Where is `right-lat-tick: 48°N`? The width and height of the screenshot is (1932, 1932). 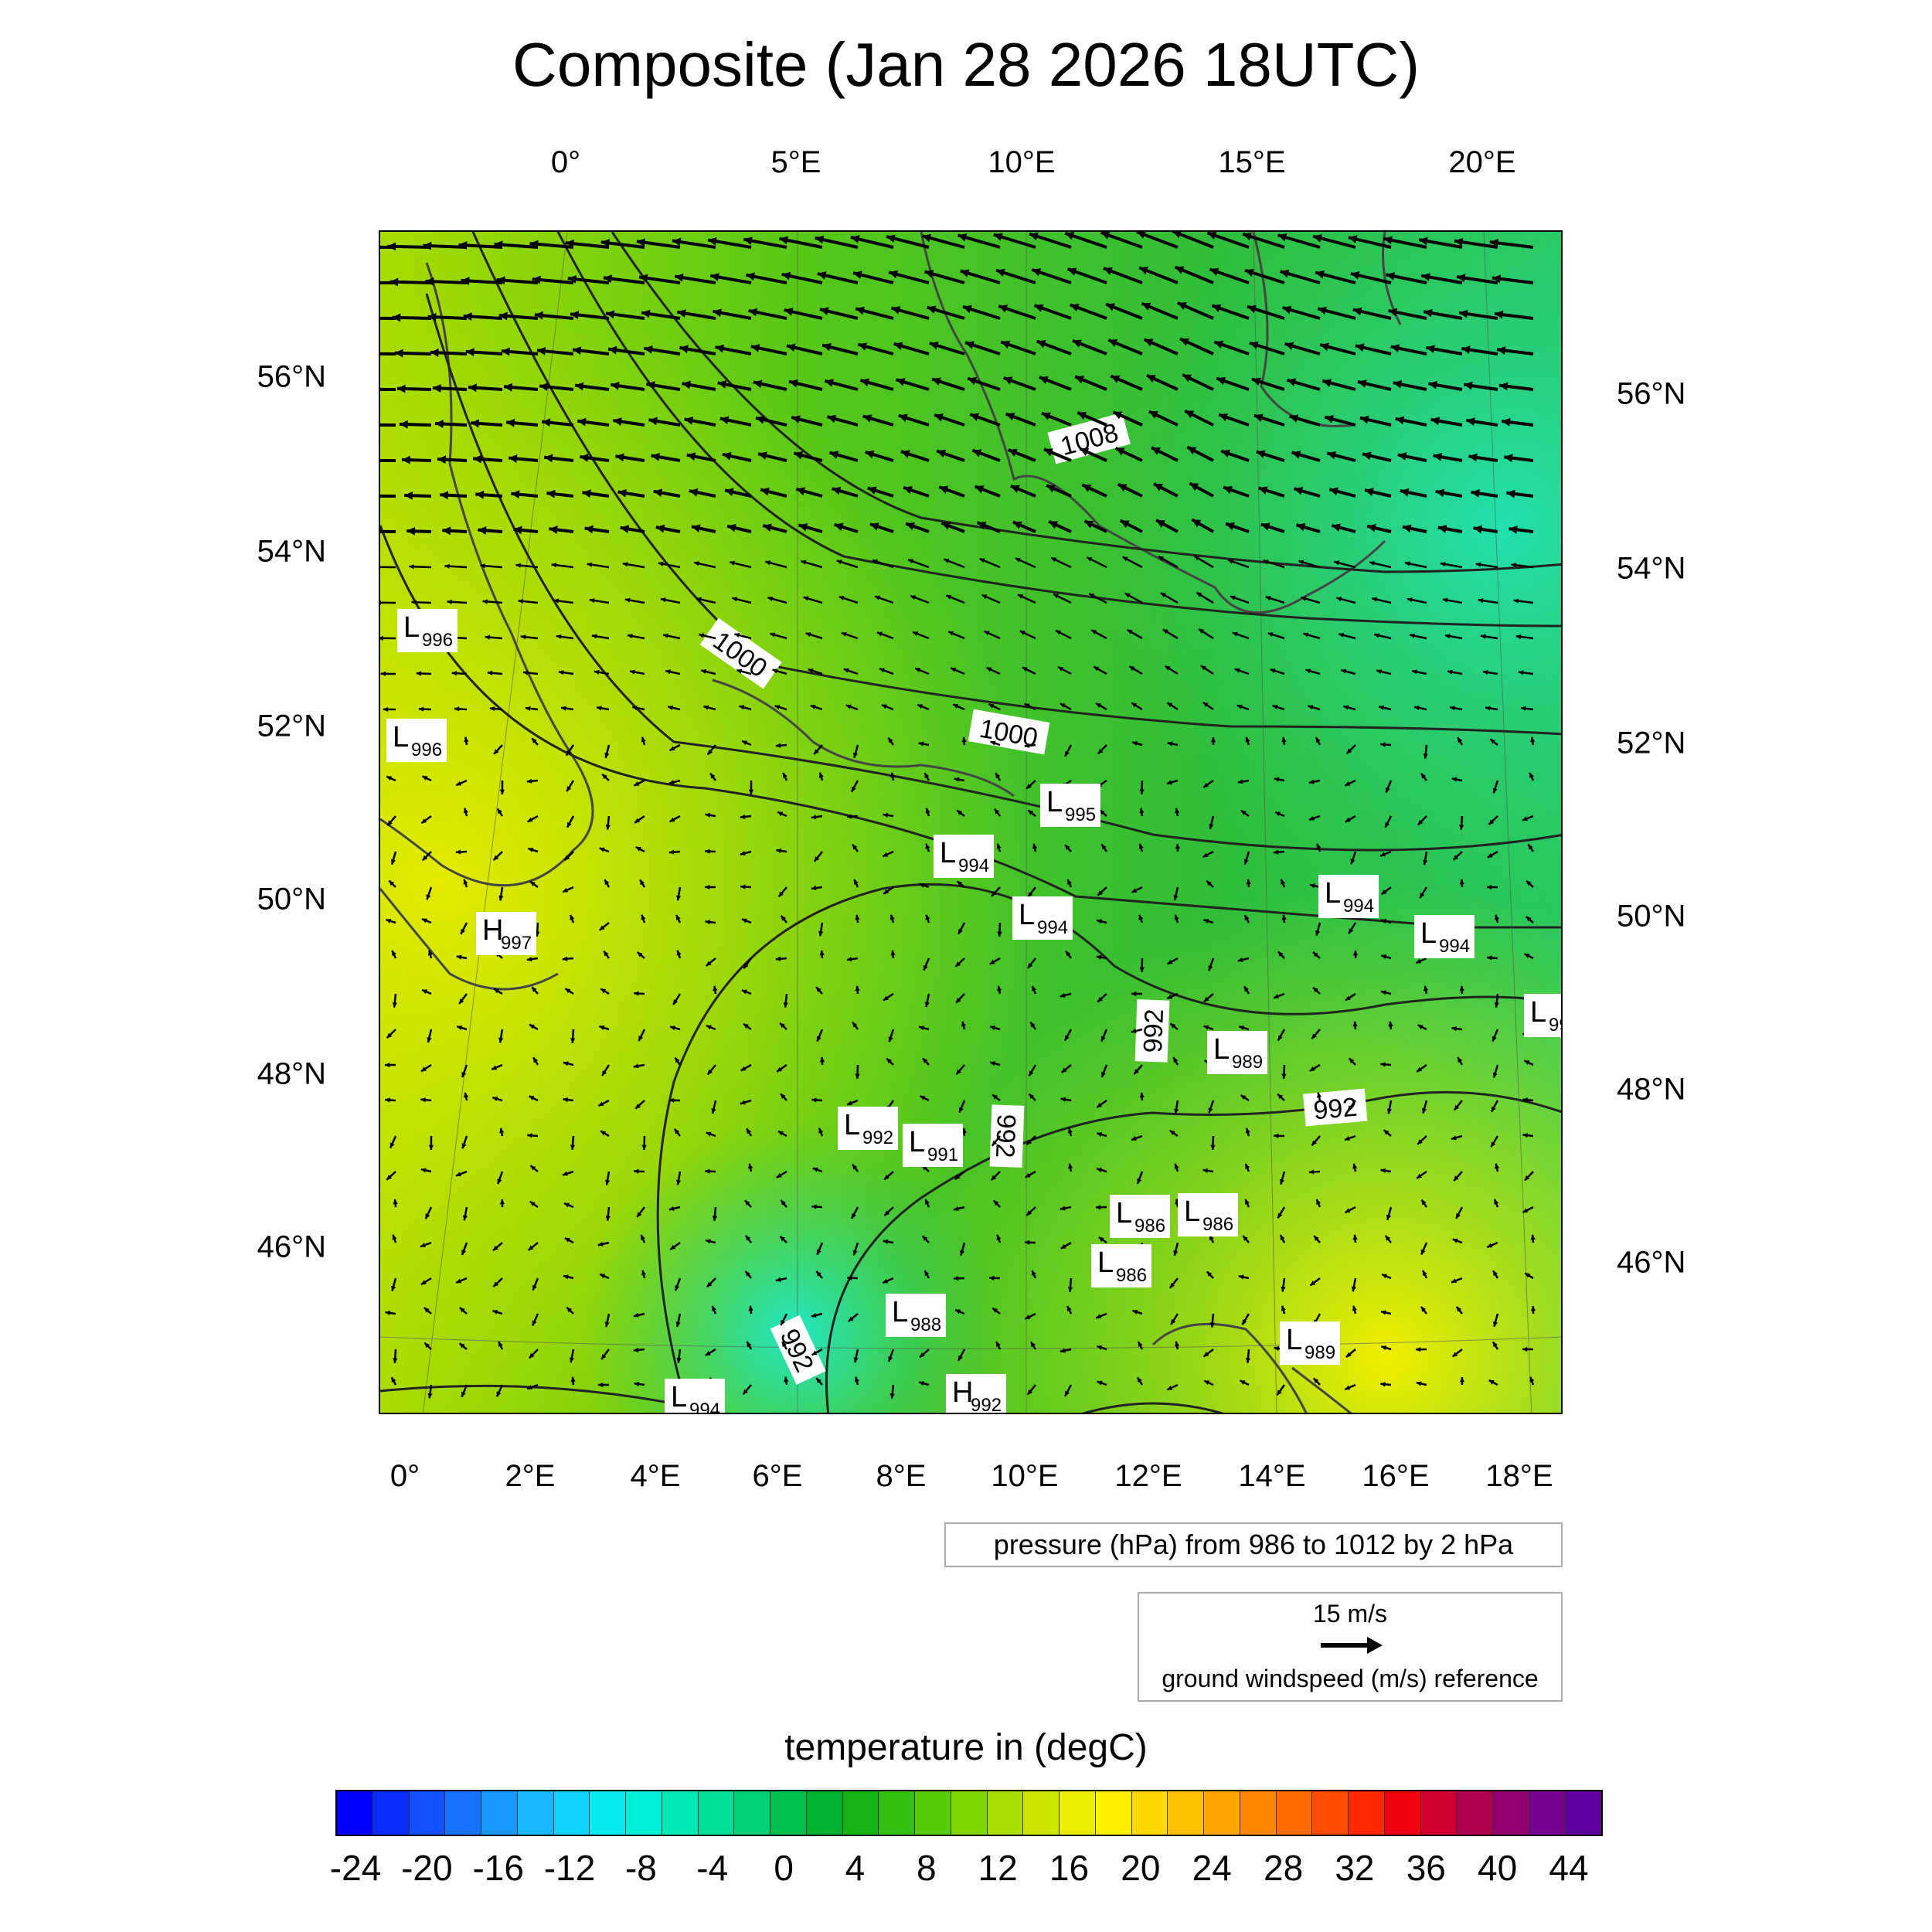
right-lat-tick: 48°N is located at coordinates (1652, 1090).